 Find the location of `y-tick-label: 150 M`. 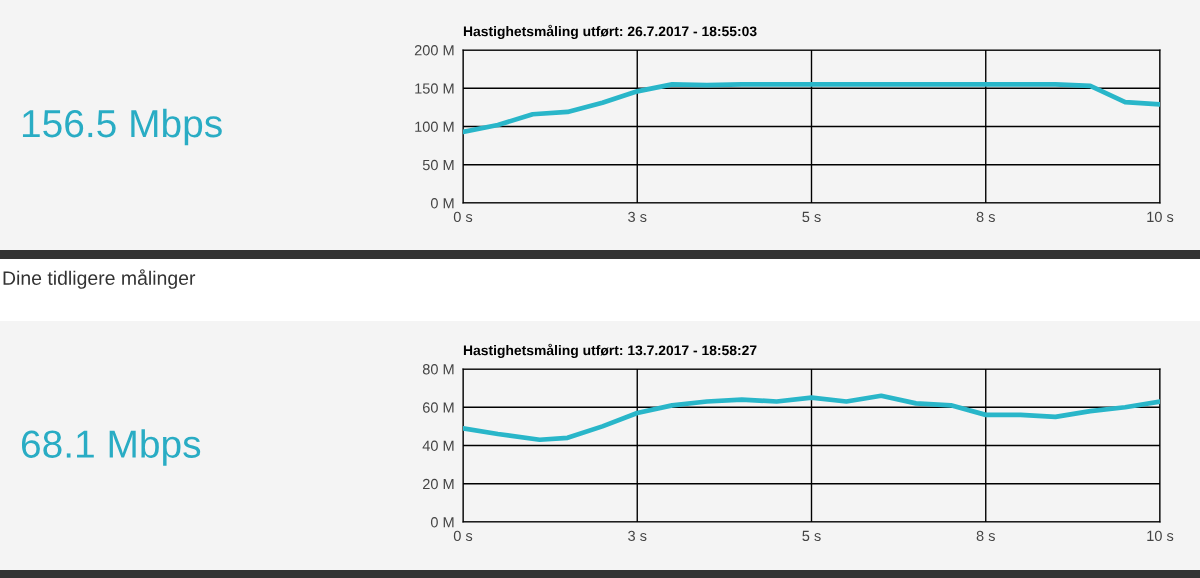

y-tick-label: 150 M is located at coordinates (434, 88).